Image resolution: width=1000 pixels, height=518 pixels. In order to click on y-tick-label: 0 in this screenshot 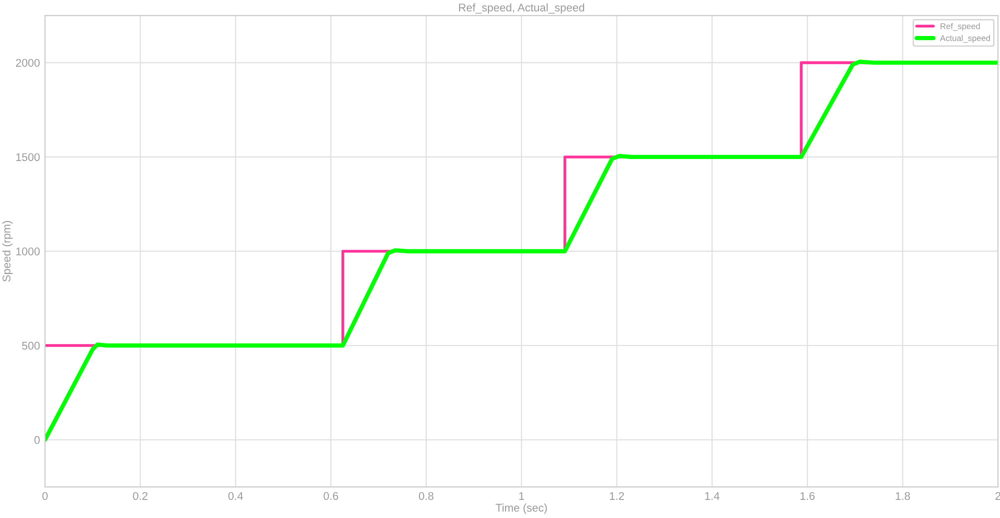, I will do `click(37, 440)`.